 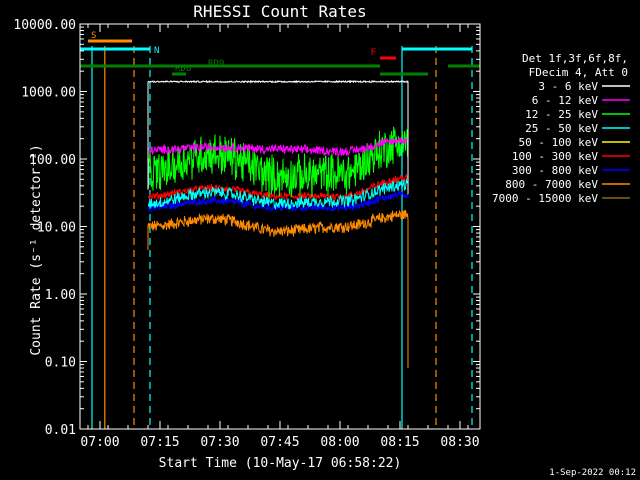 I want to click on legend-entry-label: 800 - 7000 keV, so click(x=551, y=184).